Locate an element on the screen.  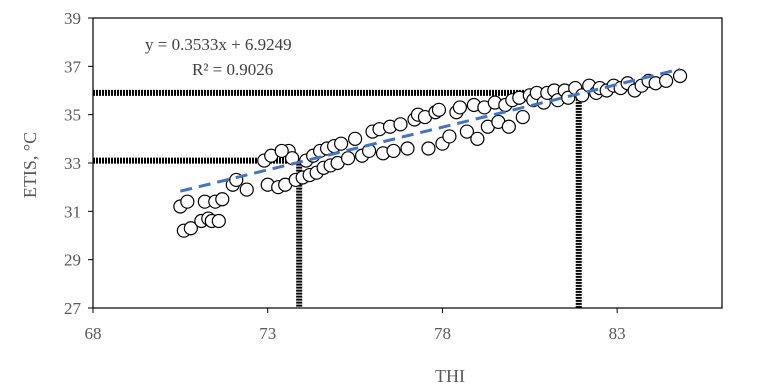
x-tick-label: 73 is located at coordinates (267, 333).